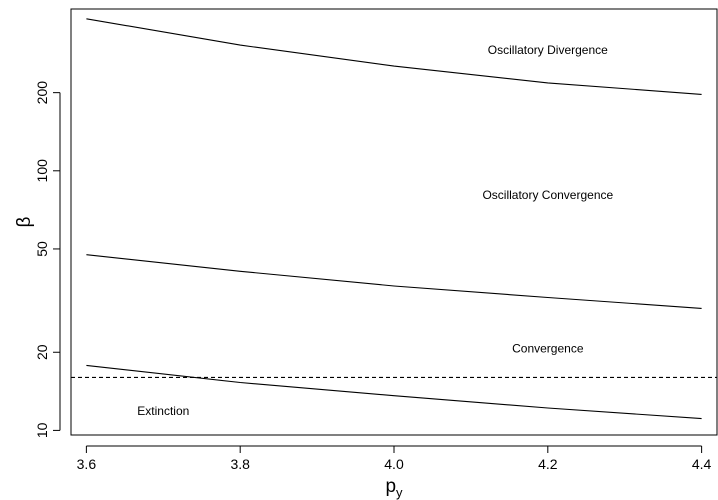 The width and height of the screenshot is (718, 500). What do you see at coordinates (702, 464) in the screenshot?
I see `x-tick-label: 4.4` at bounding box center [702, 464].